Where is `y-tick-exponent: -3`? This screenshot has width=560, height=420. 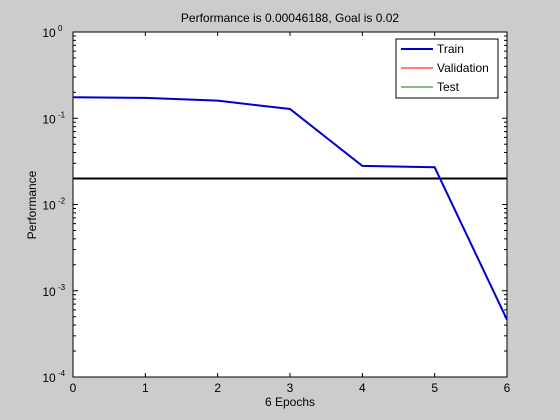 y-tick-exponent: -3 is located at coordinates (62, 287).